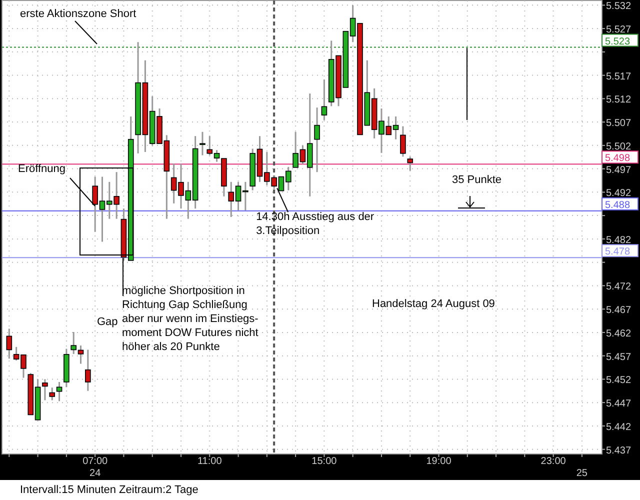 The image size is (640, 500). I want to click on ref-line-label: 5.498, so click(617, 158).